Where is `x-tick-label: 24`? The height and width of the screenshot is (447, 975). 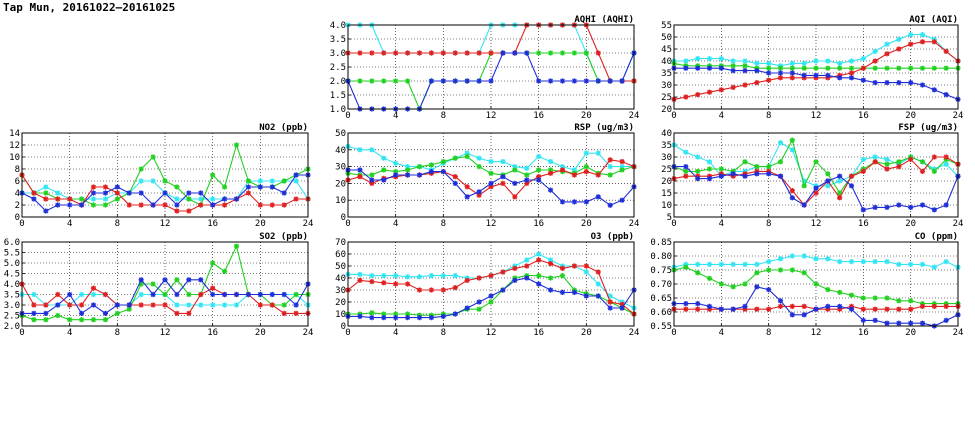
x-tick-label: 24 is located at coordinates (634, 224).